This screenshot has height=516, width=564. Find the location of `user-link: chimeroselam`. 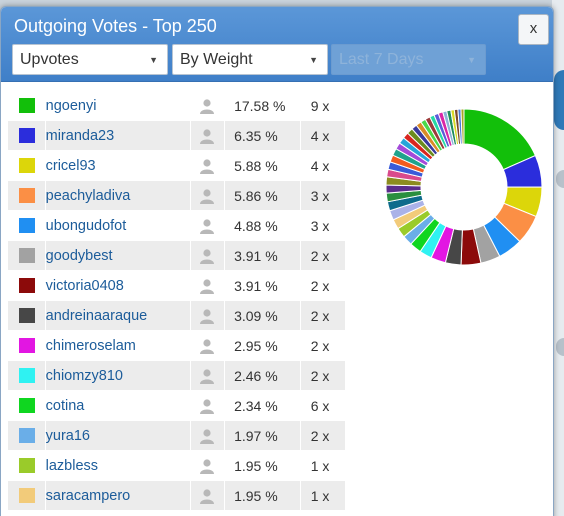

user-link: chimeroselam is located at coordinates (90, 346).